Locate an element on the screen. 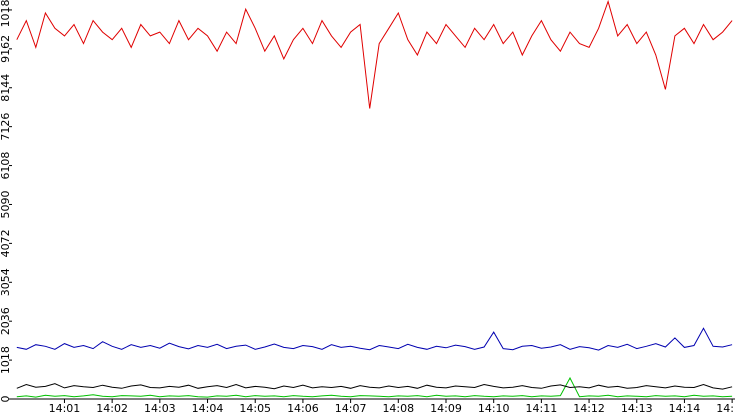 The width and height of the screenshot is (735, 415). x-tick-label: 14:08 is located at coordinates (398, 408).